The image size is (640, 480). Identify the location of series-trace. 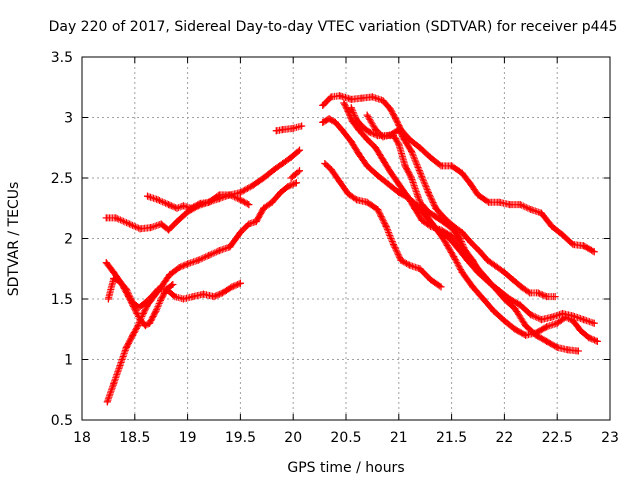
(223, 179).